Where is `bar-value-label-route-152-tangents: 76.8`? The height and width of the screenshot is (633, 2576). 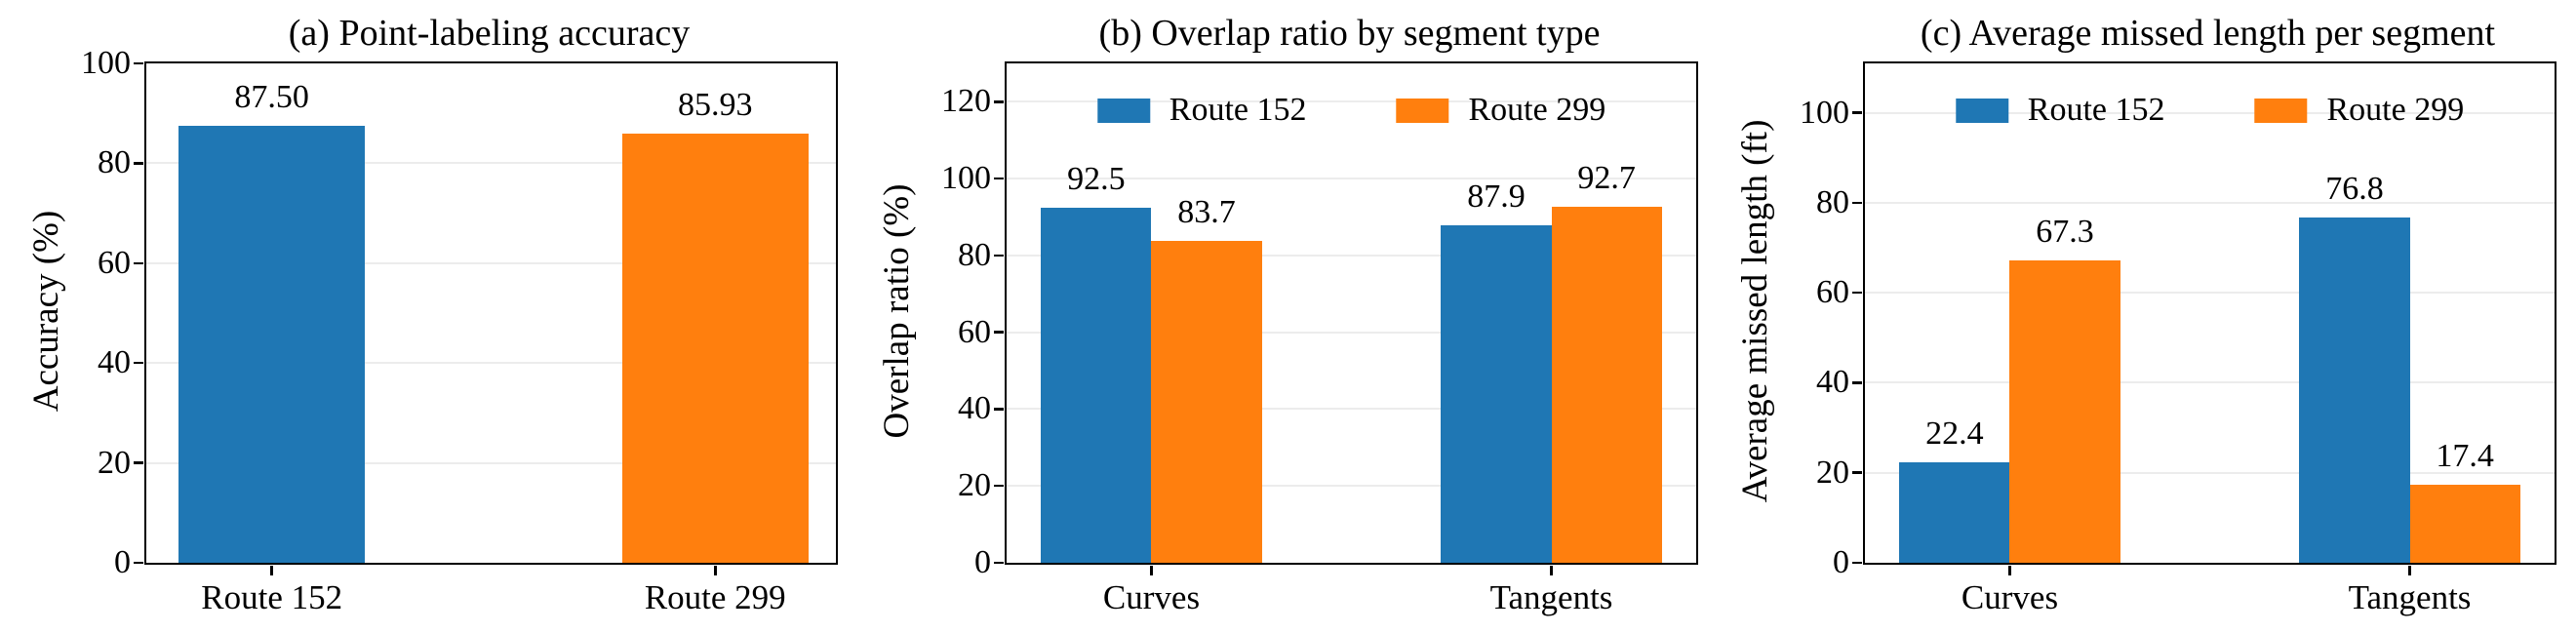 bar-value-label-route-152-tangents: 76.8 is located at coordinates (2354, 188).